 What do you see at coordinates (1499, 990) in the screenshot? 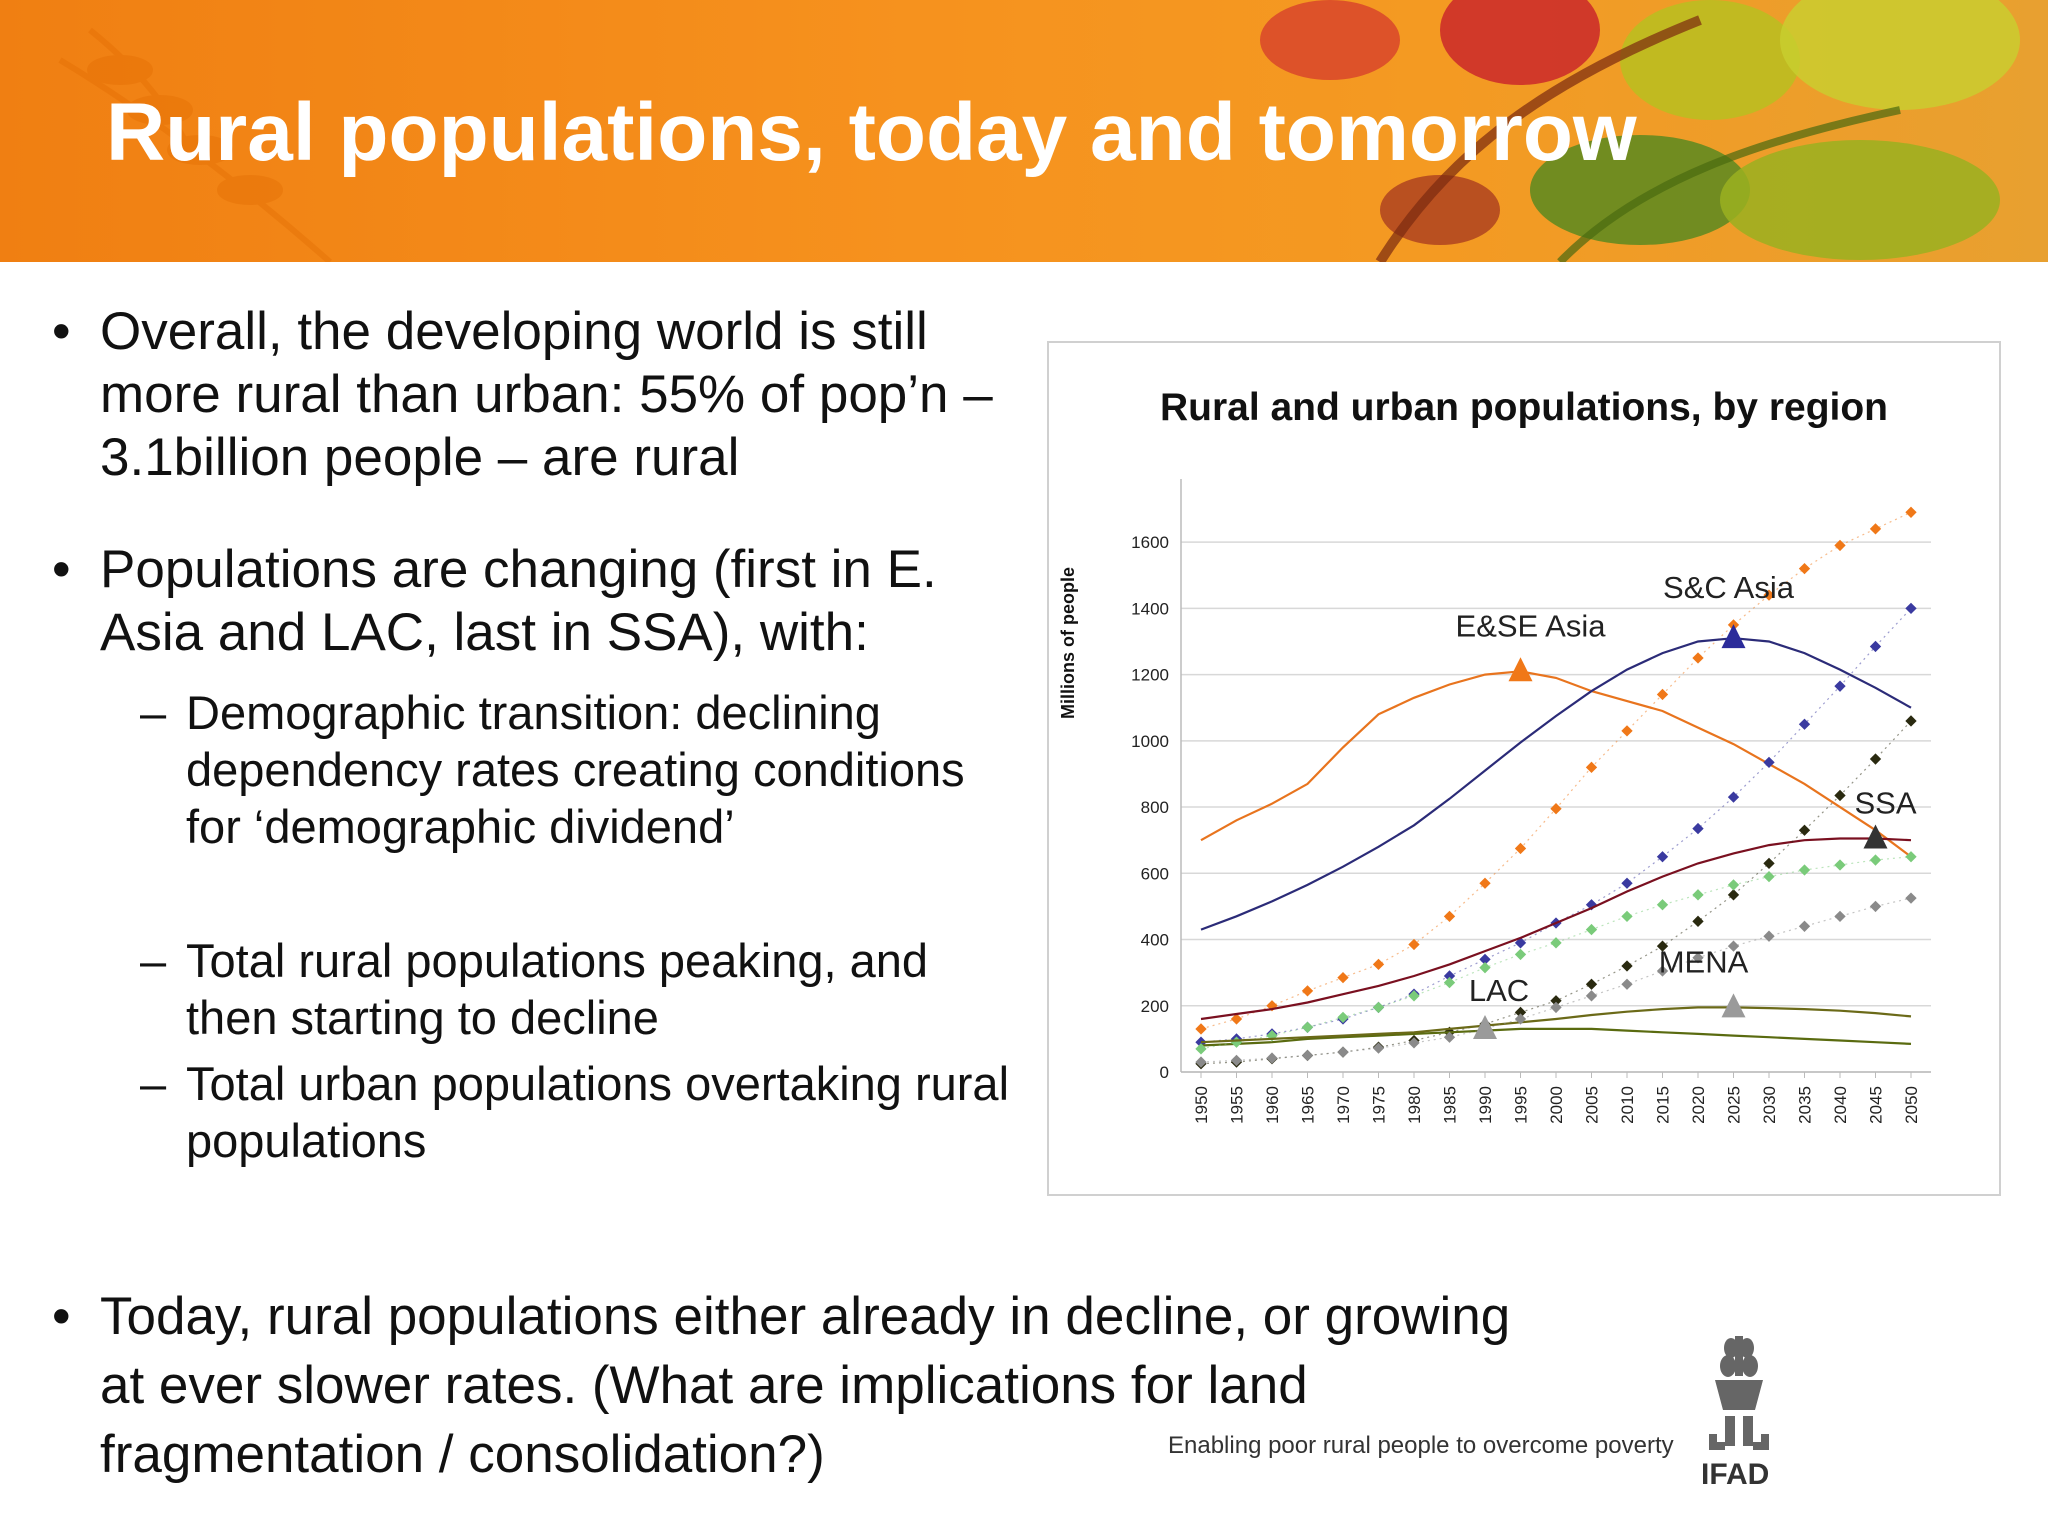
I see `peak-label: LAC` at bounding box center [1499, 990].